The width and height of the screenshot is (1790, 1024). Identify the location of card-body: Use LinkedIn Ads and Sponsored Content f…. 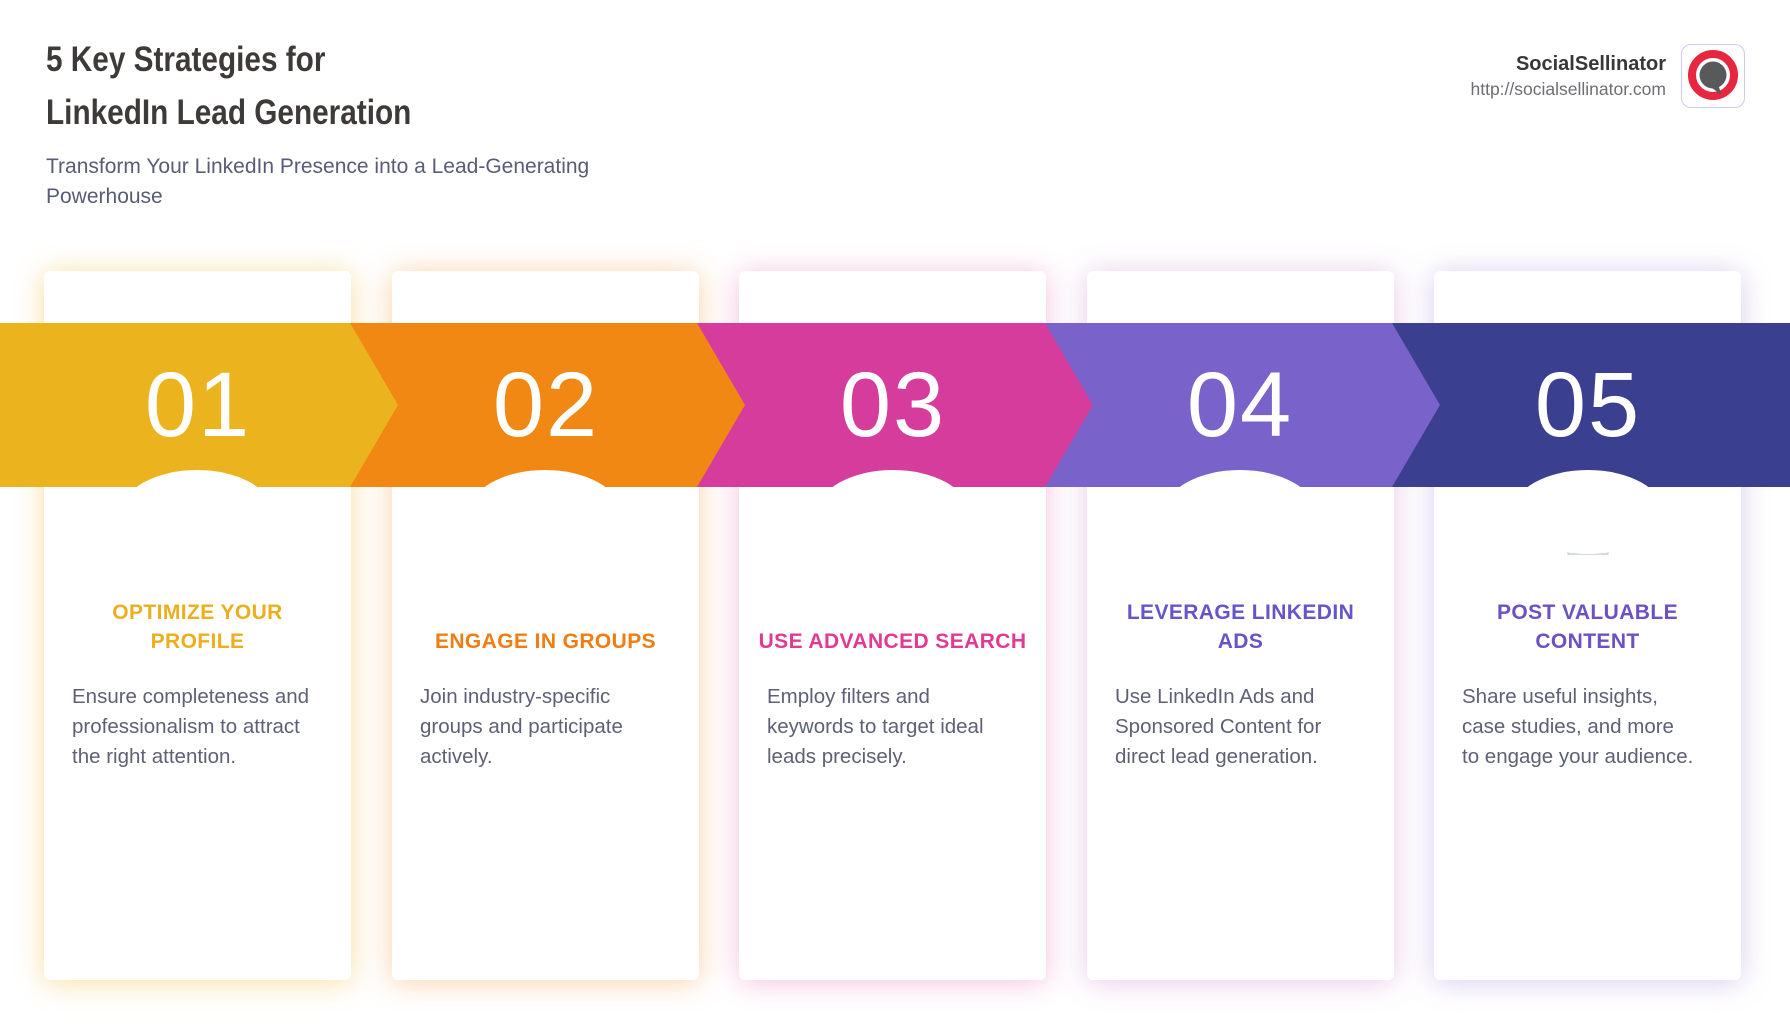
(1218, 726).